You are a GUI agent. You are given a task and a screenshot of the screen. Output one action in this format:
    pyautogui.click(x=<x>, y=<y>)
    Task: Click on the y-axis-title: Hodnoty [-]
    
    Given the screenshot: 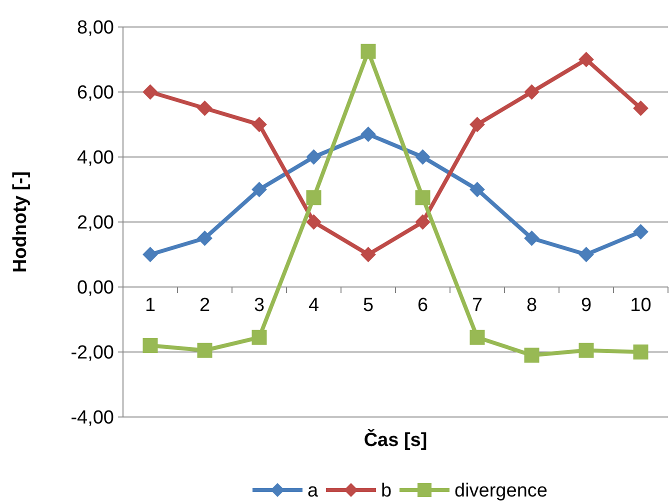 What is the action you would take?
    pyautogui.click(x=20, y=222)
    